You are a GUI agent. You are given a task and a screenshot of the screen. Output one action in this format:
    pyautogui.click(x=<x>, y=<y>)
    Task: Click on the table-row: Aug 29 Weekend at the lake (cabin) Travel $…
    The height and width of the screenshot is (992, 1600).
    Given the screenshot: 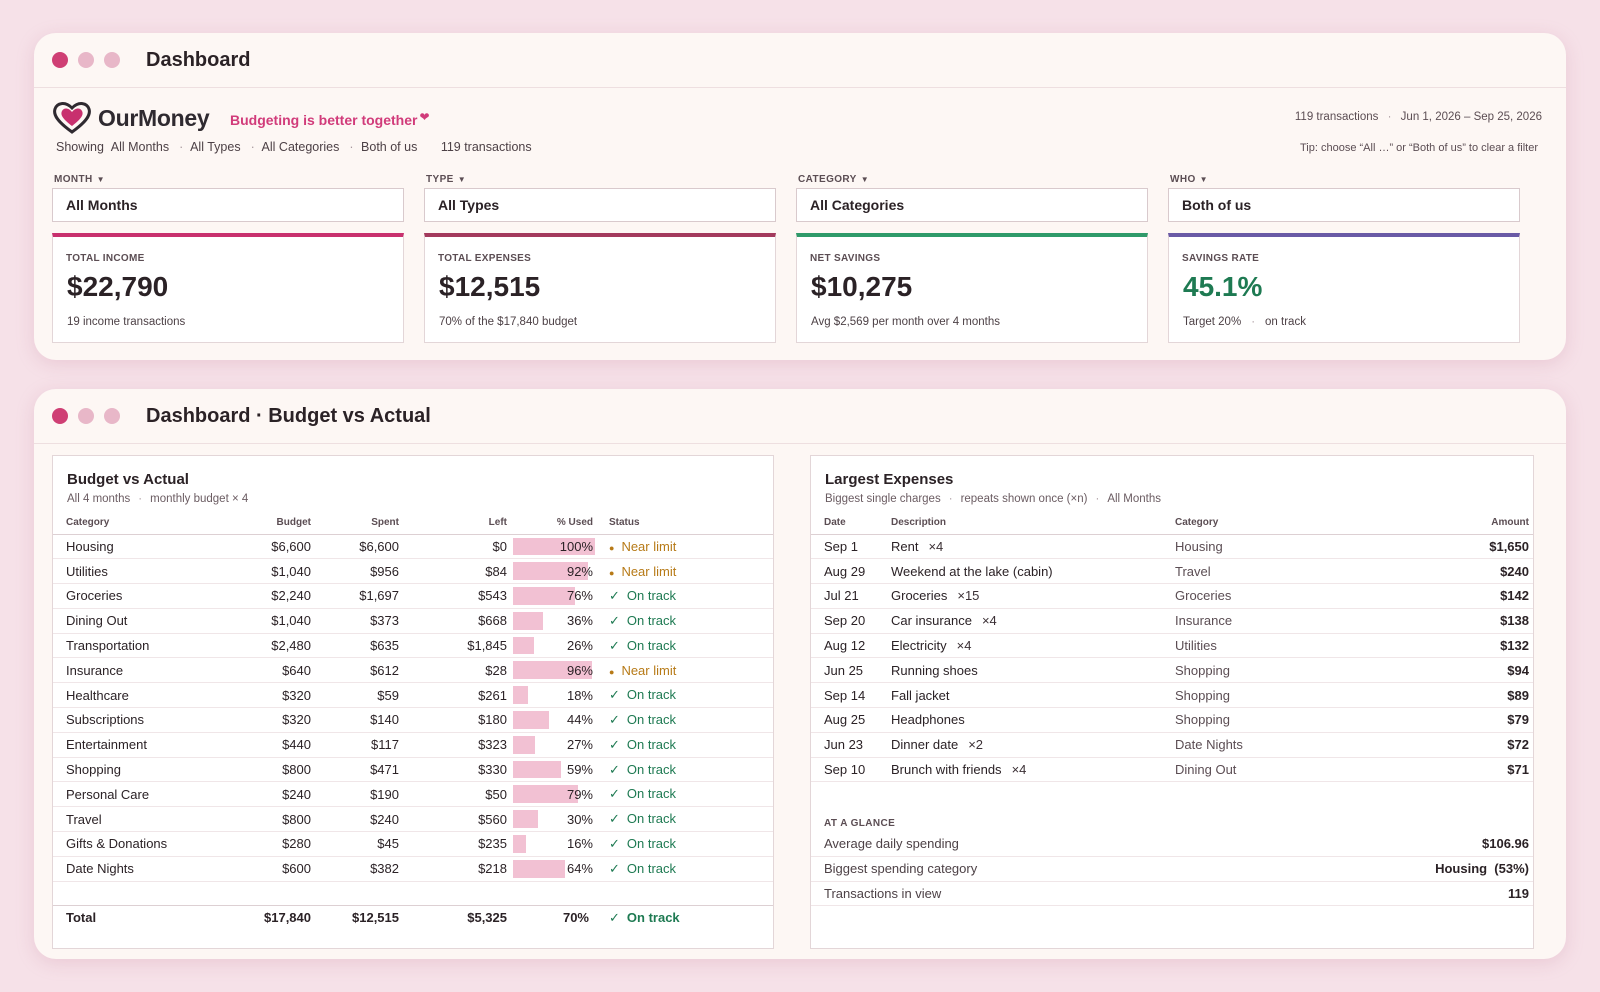 What is the action you would take?
    pyautogui.click(x=1172, y=571)
    